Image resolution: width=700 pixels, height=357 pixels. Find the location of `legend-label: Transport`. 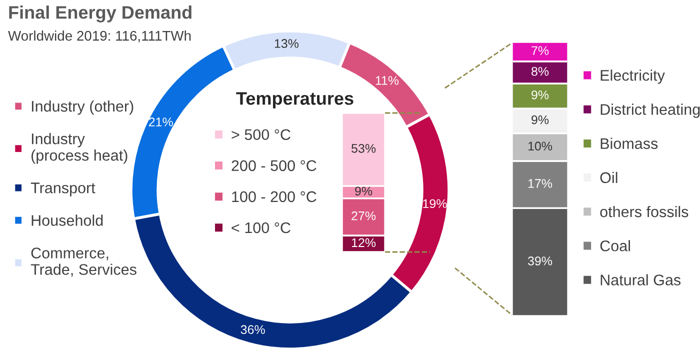

legend-label: Transport is located at coordinates (63, 189).